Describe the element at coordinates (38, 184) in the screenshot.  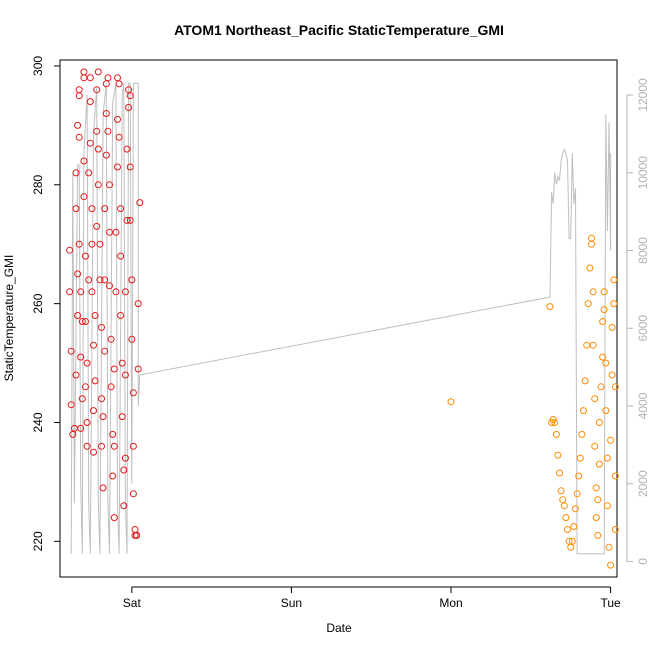
I see `left-tick-label: 280` at that location.